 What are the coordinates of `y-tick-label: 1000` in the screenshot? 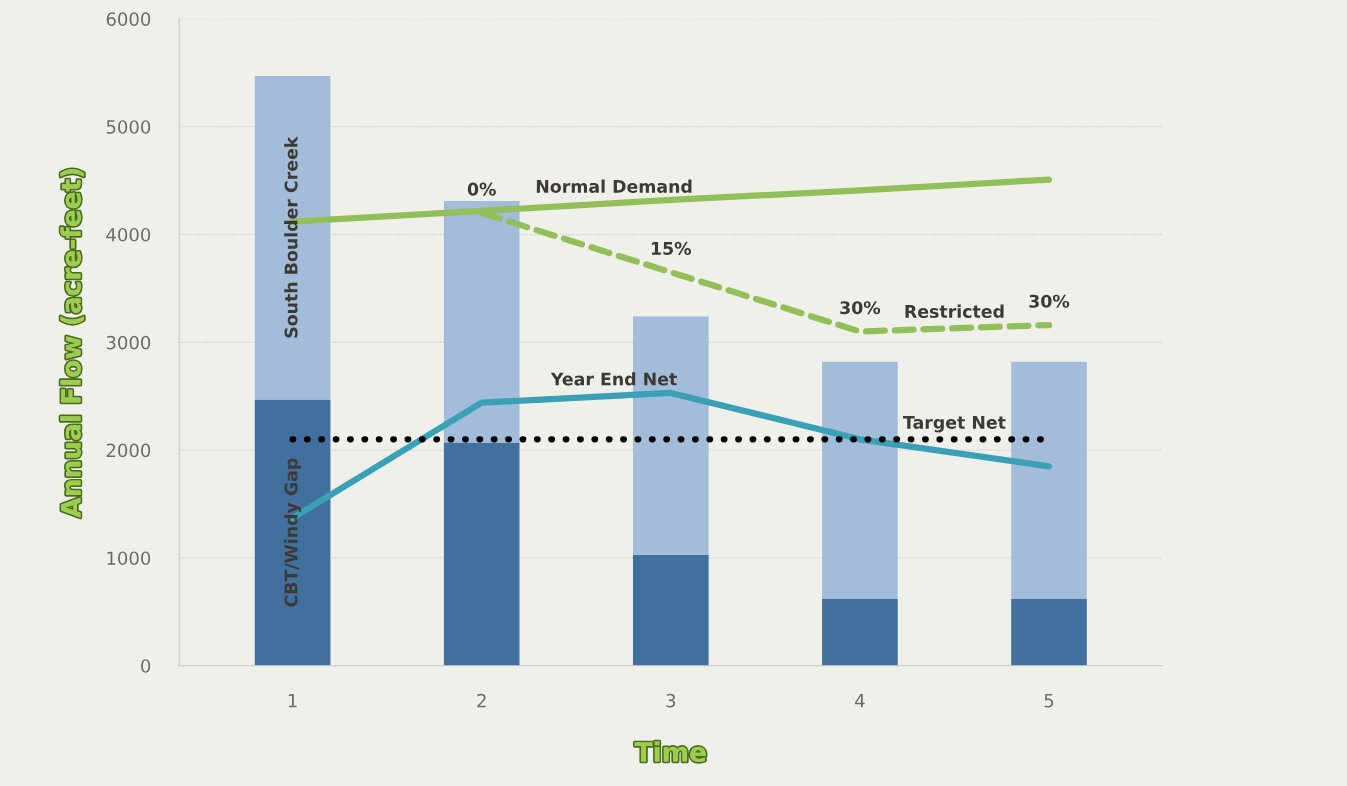 It's located at (129, 558).